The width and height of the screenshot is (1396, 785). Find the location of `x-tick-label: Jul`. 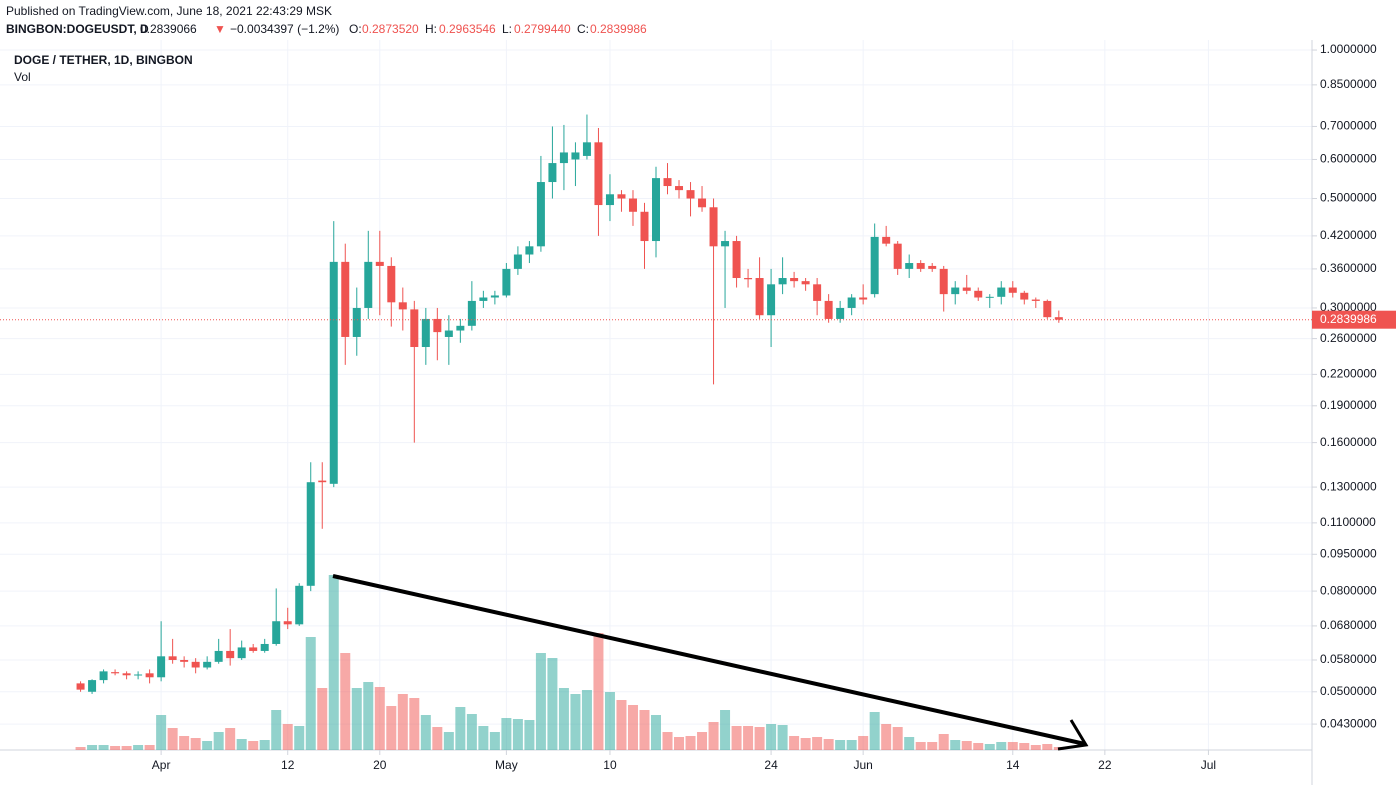

x-tick-label: Jul is located at coordinates (1208, 765).